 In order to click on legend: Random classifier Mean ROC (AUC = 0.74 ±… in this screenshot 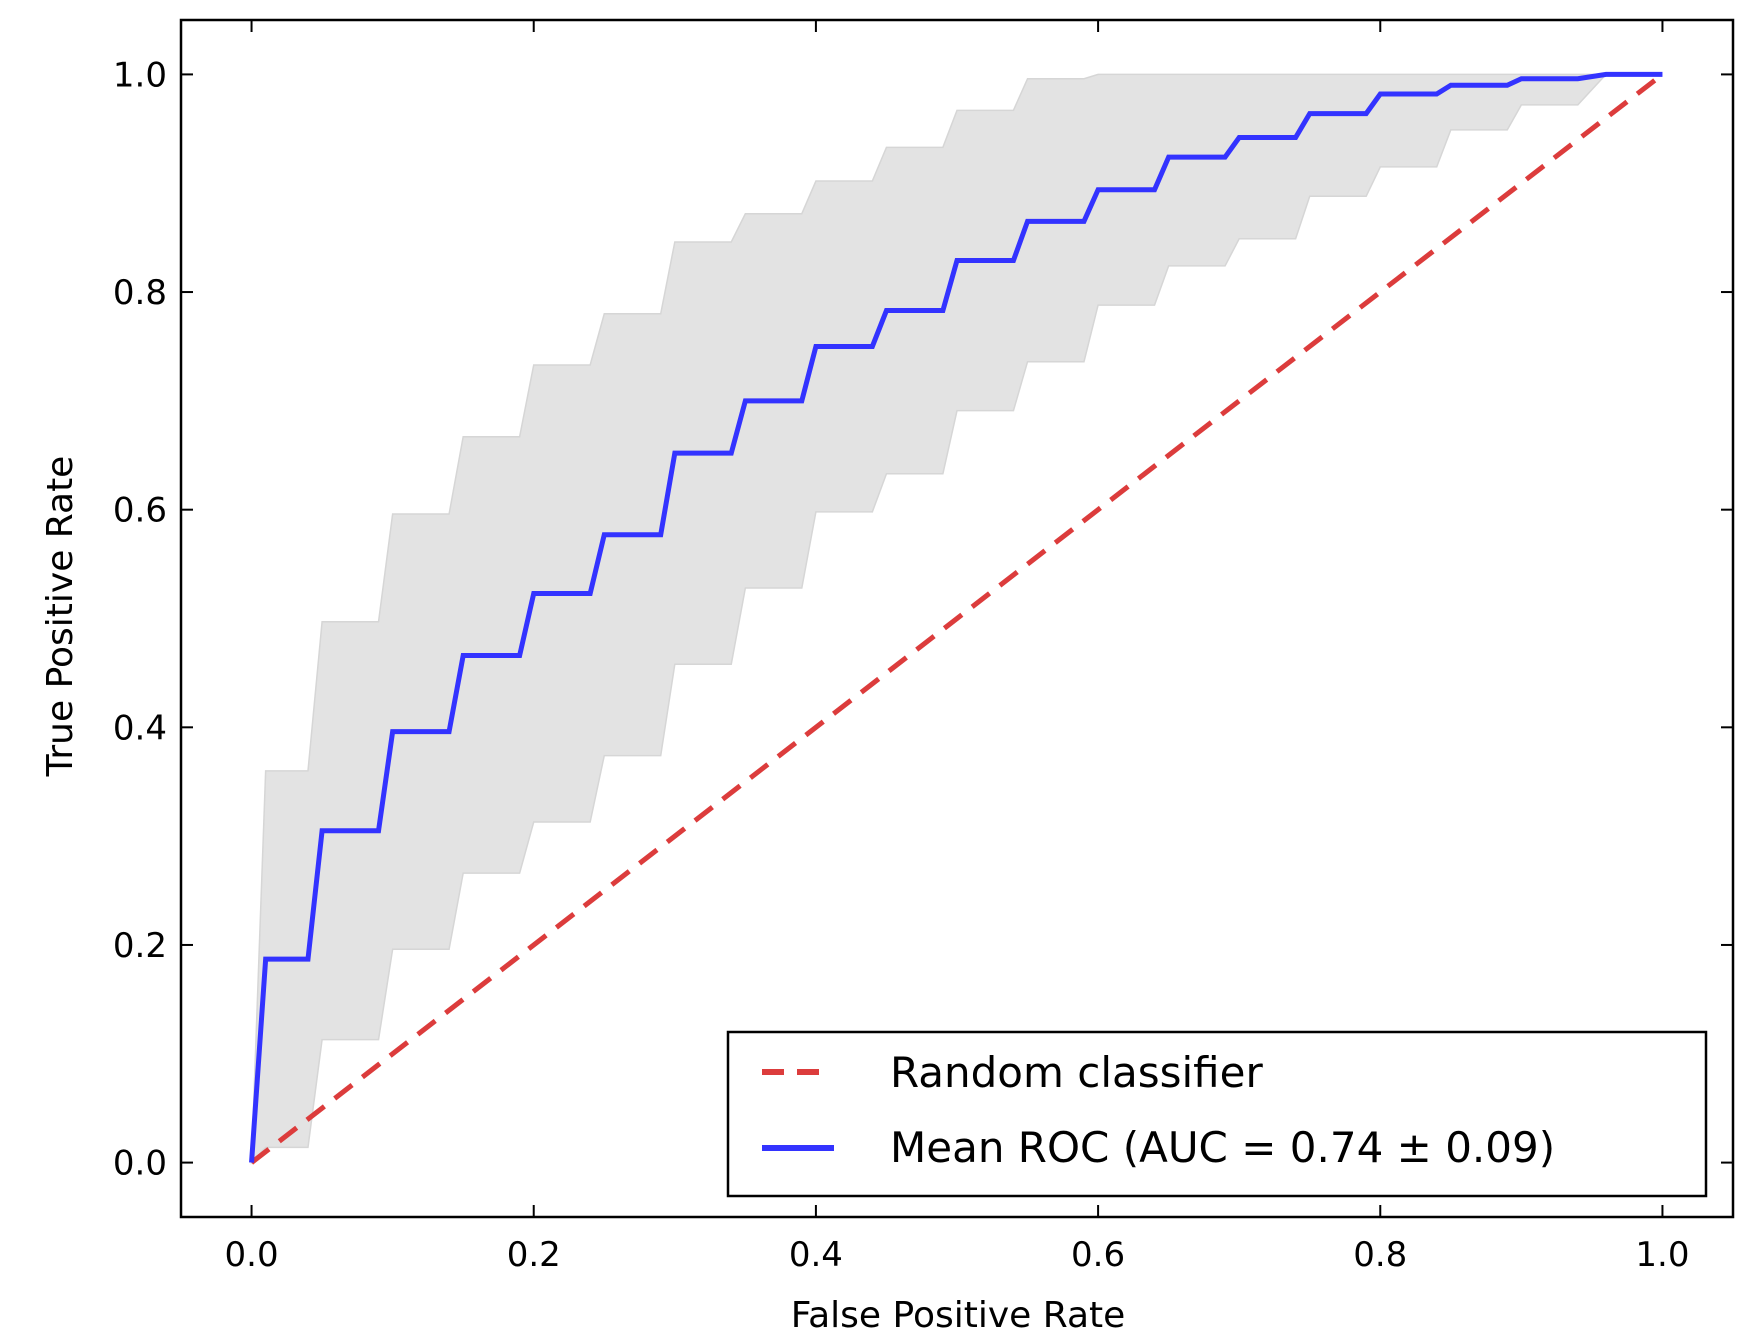, I will do `click(1217, 1114)`.